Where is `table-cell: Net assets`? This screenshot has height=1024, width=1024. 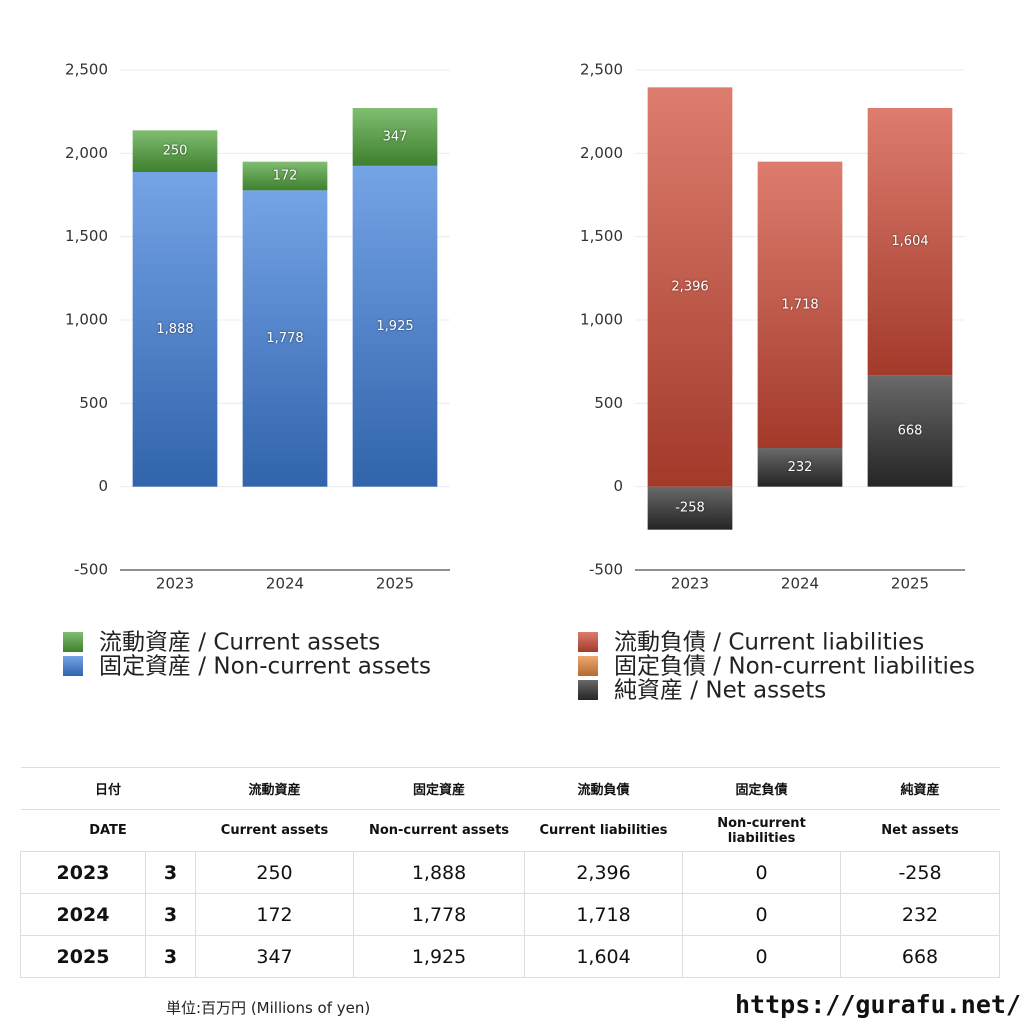 table-cell: Net assets is located at coordinates (920, 830).